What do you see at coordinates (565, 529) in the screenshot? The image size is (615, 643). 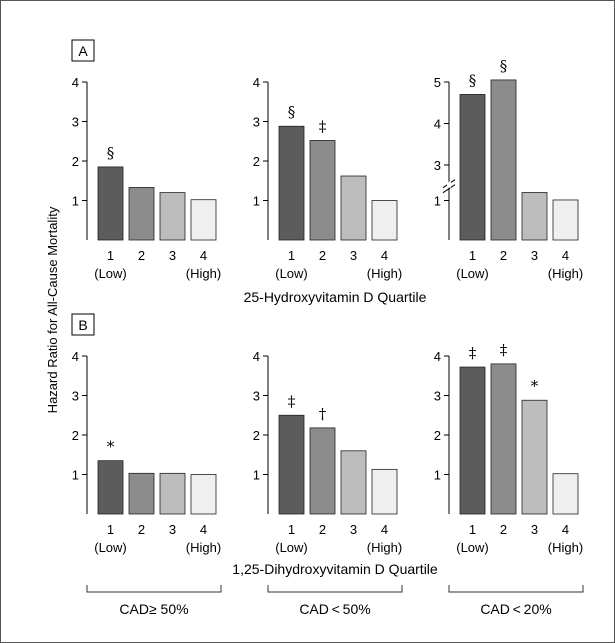 I see `panel-b-chart-3-category-label-4: 4` at bounding box center [565, 529].